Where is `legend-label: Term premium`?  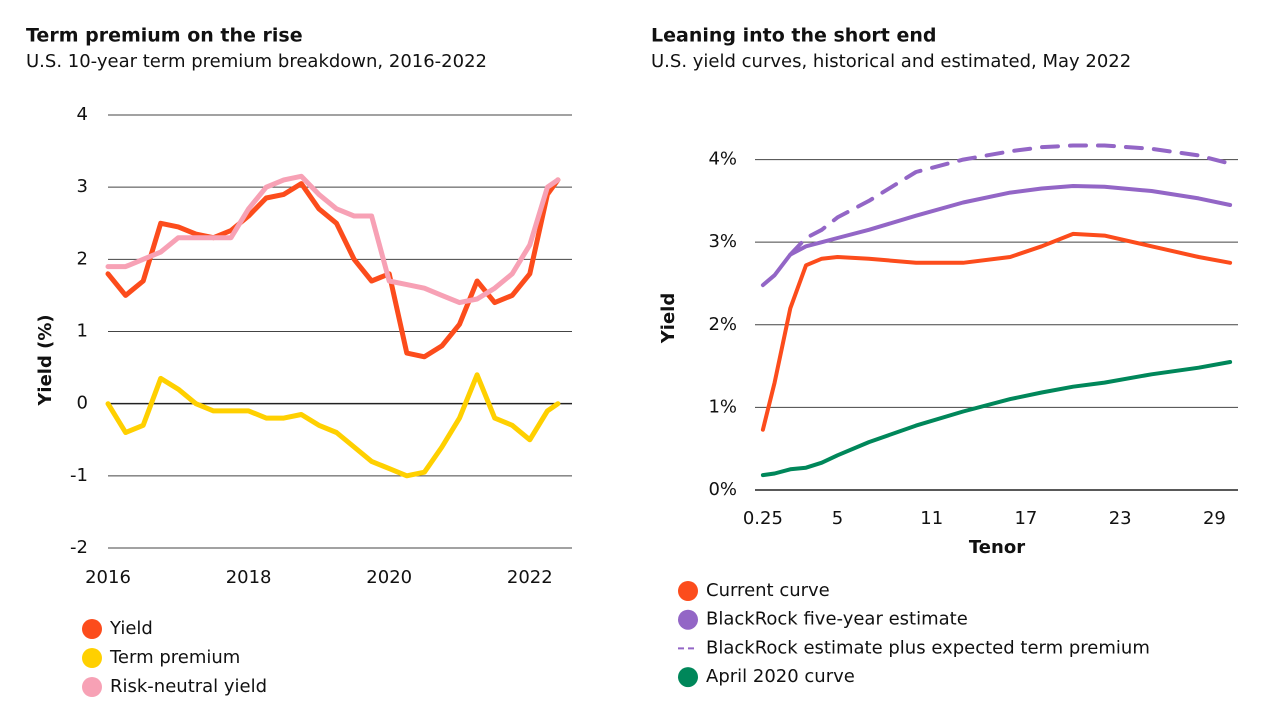
legend-label: Term premium is located at coordinates (174, 657).